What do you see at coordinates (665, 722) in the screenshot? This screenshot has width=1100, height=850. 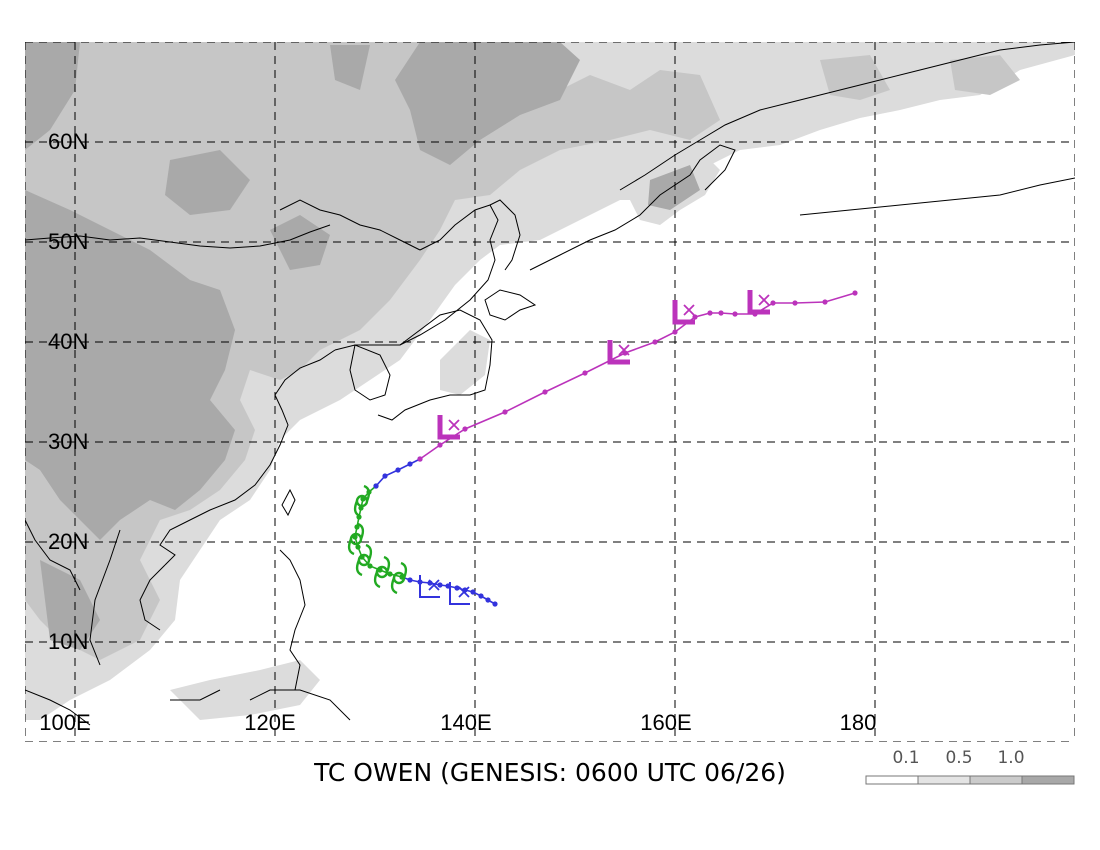 I see `lon-label-160e: 160E` at bounding box center [665, 722].